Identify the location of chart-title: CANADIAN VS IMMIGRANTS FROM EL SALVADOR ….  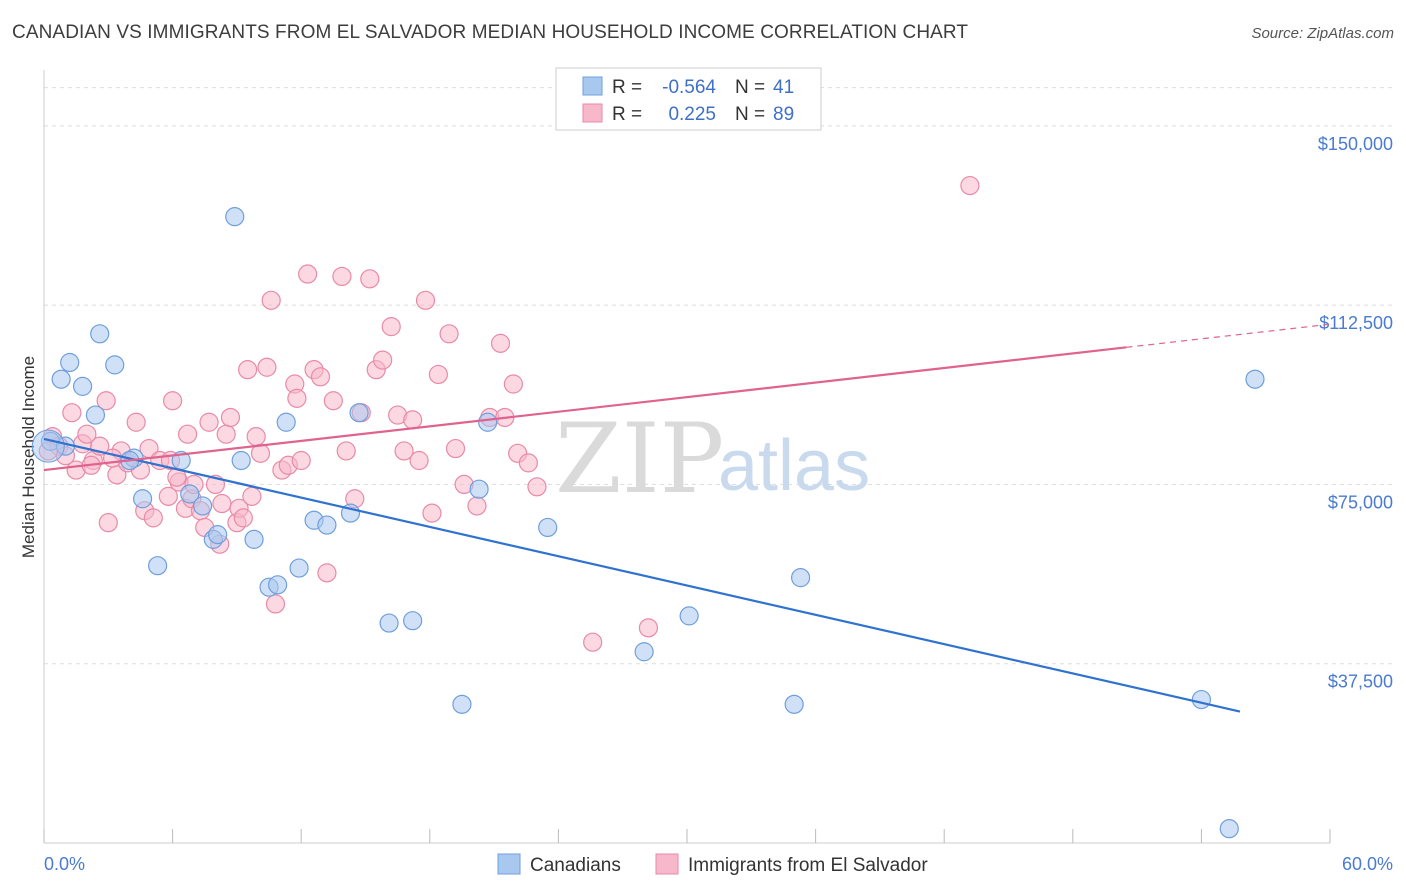
(490, 32).